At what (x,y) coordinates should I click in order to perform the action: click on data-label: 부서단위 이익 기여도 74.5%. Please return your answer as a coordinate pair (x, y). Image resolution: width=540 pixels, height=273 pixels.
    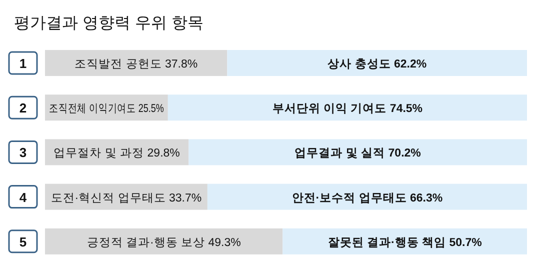
    Looking at the image, I should click on (347, 109).